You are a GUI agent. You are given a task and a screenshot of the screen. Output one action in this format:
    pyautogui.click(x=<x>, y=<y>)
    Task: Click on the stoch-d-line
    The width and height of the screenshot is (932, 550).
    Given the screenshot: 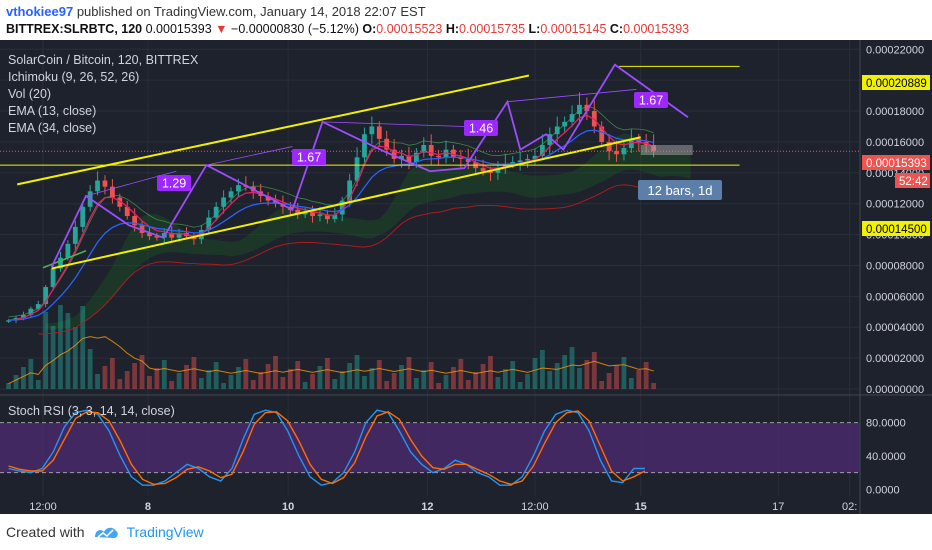 What is the action you would take?
    pyautogui.click(x=327, y=448)
    